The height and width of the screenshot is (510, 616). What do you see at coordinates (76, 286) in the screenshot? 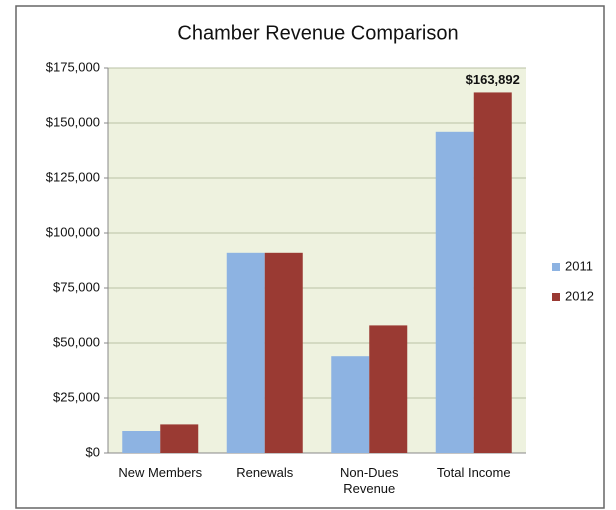
I see `y-tick-label: $75,000` at bounding box center [76, 286].